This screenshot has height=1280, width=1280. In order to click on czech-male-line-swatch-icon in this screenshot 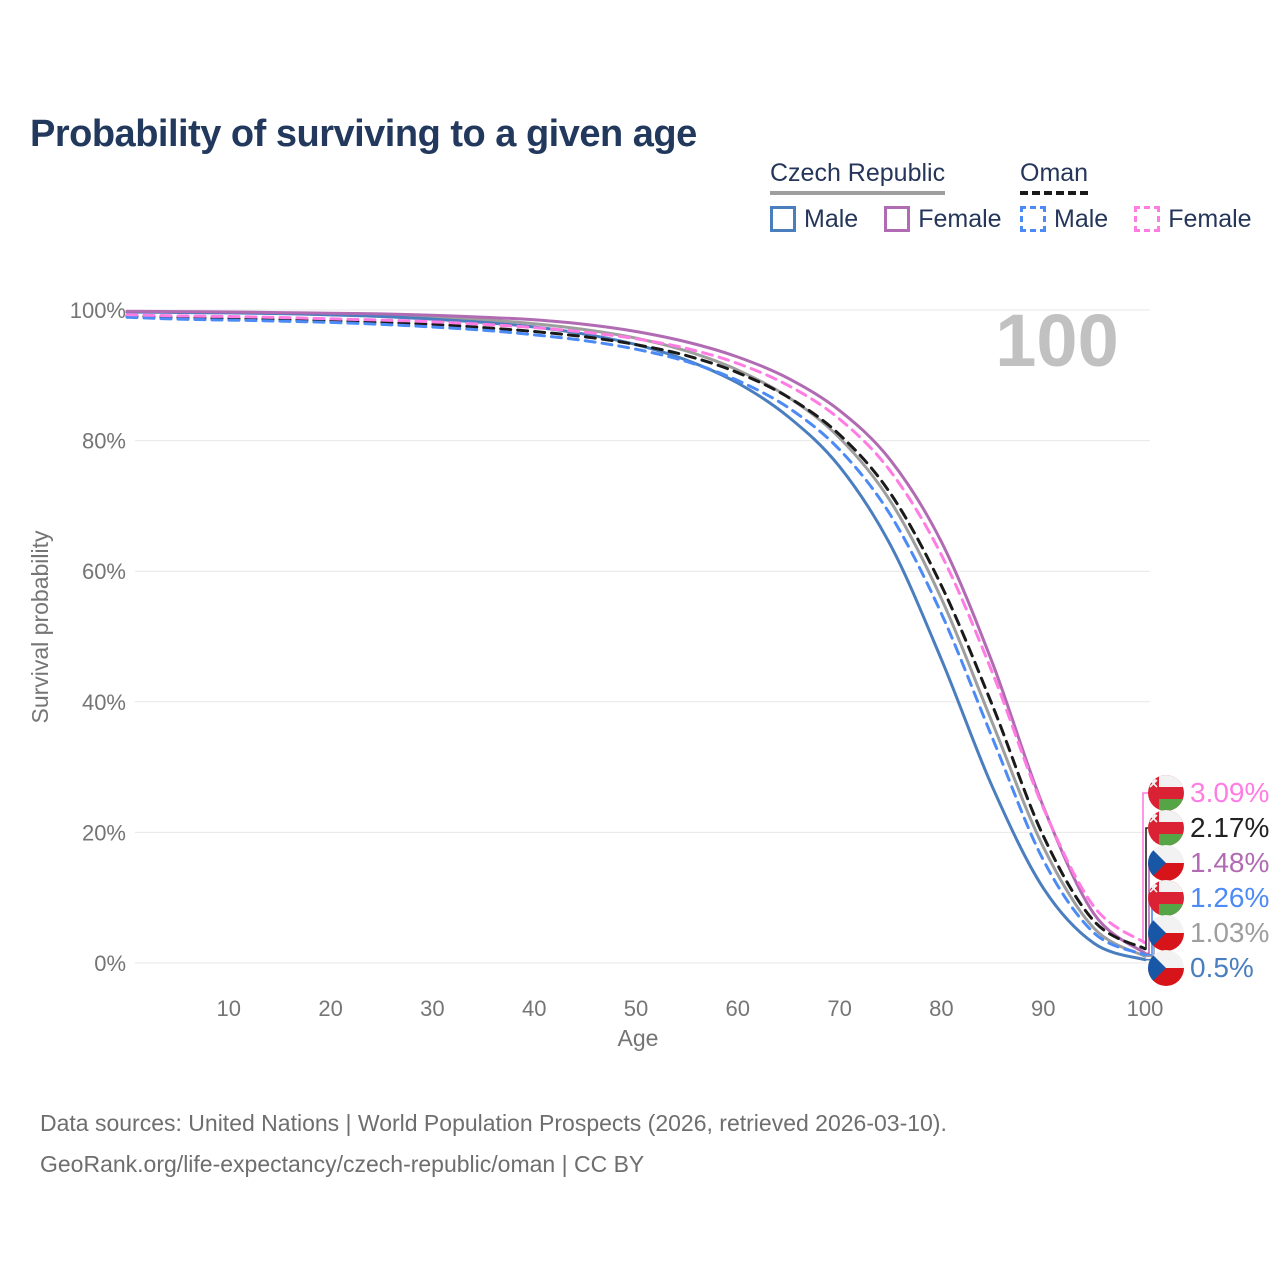, I will do `click(783, 219)`.